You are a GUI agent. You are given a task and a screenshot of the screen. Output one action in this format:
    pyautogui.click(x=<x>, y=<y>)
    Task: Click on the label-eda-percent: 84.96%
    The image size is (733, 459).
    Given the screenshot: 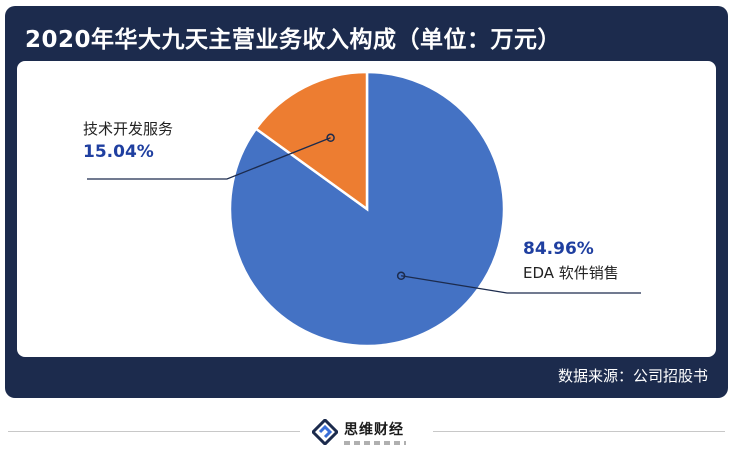 What is the action you would take?
    pyautogui.click(x=558, y=249)
    